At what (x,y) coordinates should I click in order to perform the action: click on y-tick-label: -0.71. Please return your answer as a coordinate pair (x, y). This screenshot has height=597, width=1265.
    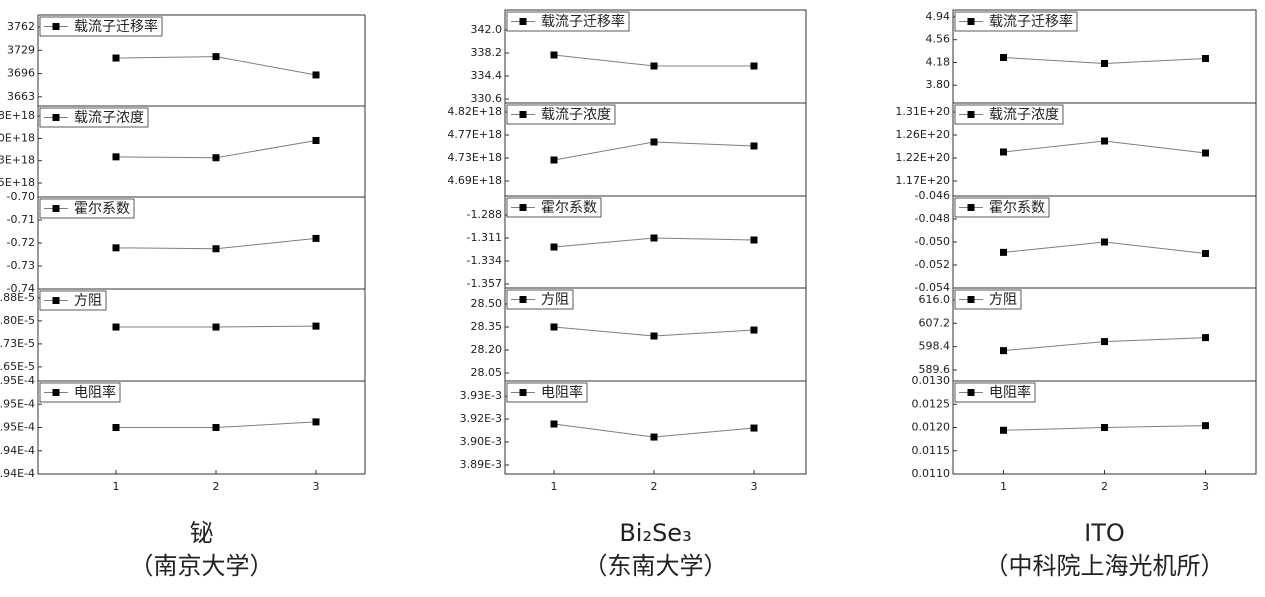
    Looking at the image, I should click on (21, 219).